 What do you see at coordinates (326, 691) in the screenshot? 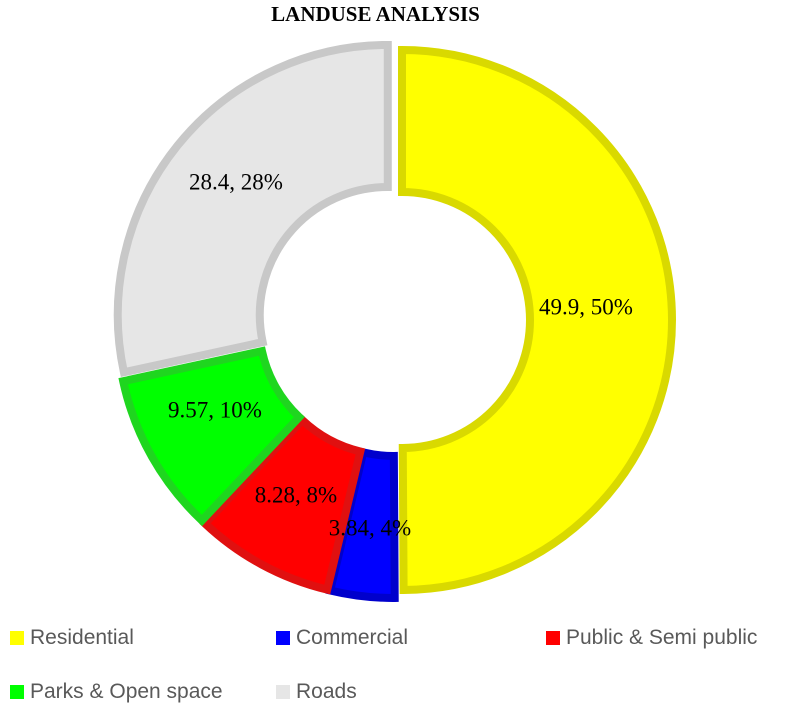
I see `legend-label-roads: Roads` at bounding box center [326, 691].